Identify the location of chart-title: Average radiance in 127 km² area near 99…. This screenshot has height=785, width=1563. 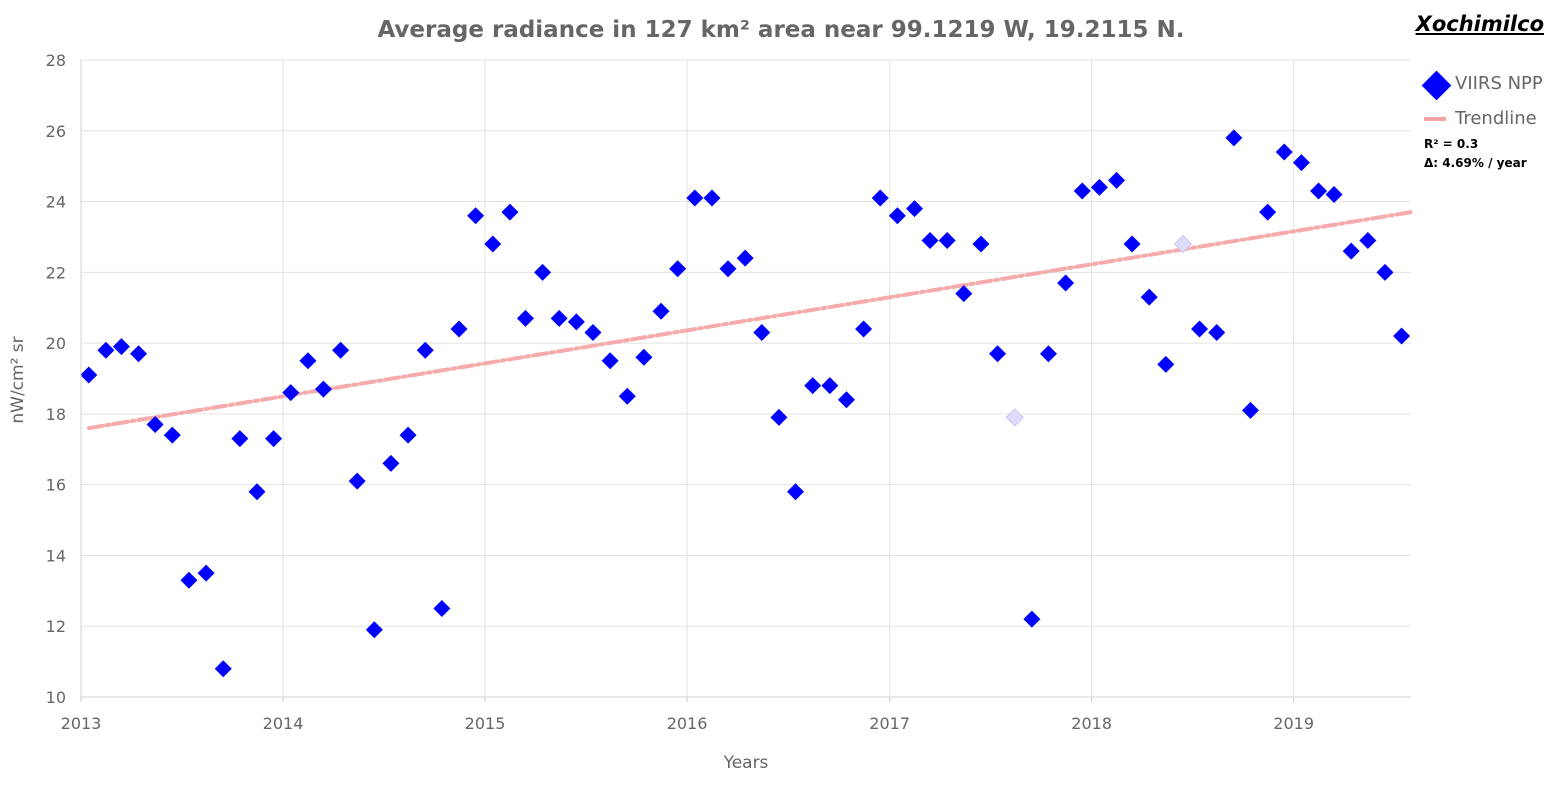
(780, 30).